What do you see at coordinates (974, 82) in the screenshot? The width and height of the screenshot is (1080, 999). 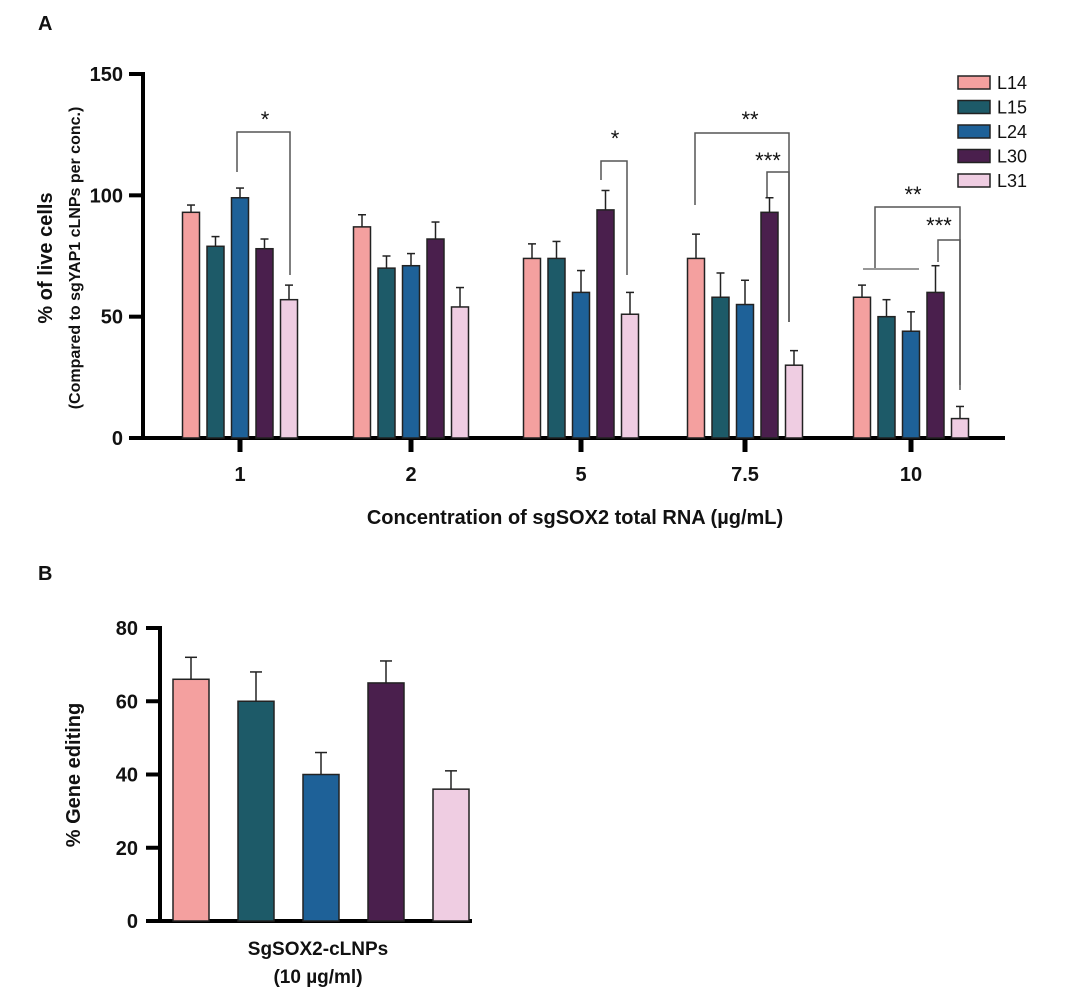 I see `legend-swatch-l14` at bounding box center [974, 82].